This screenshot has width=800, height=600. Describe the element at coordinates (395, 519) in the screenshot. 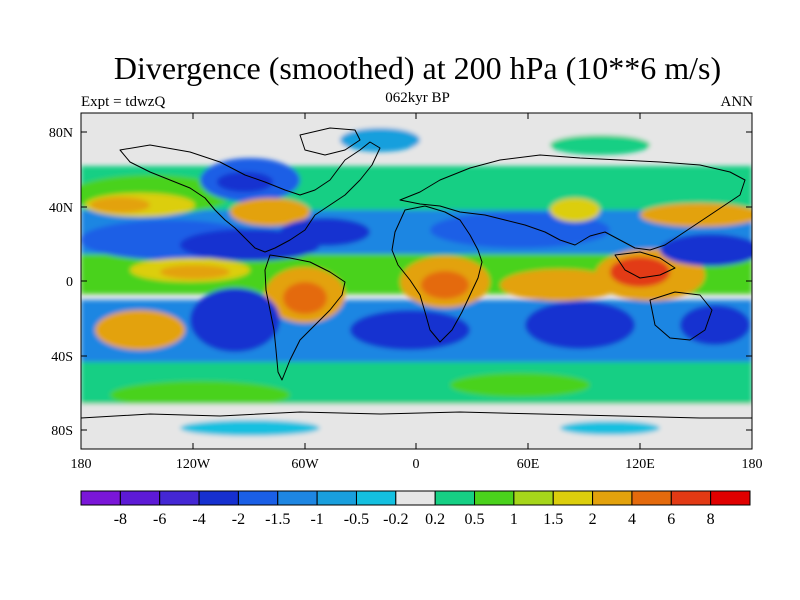

I see `colorbar-label: -0.2` at that location.